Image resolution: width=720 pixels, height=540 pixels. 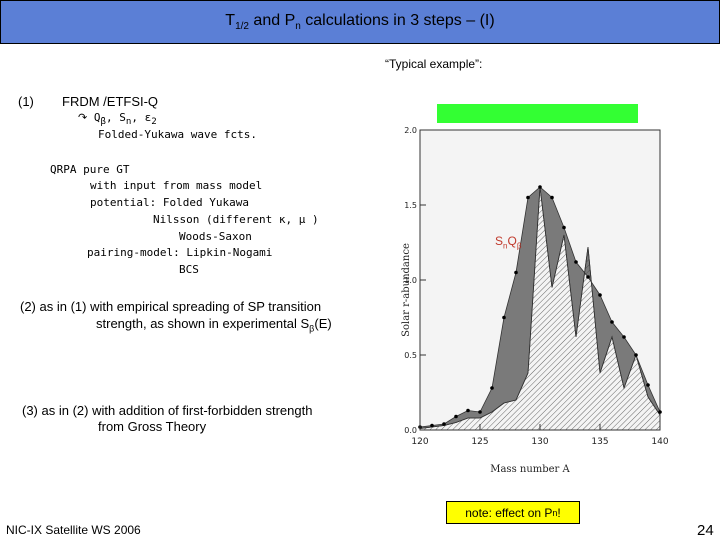 What do you see at coordinates (508, 242) in the screenshot?
I see `sn-qb-label: SnQβ` at bounding box center [508, 242].